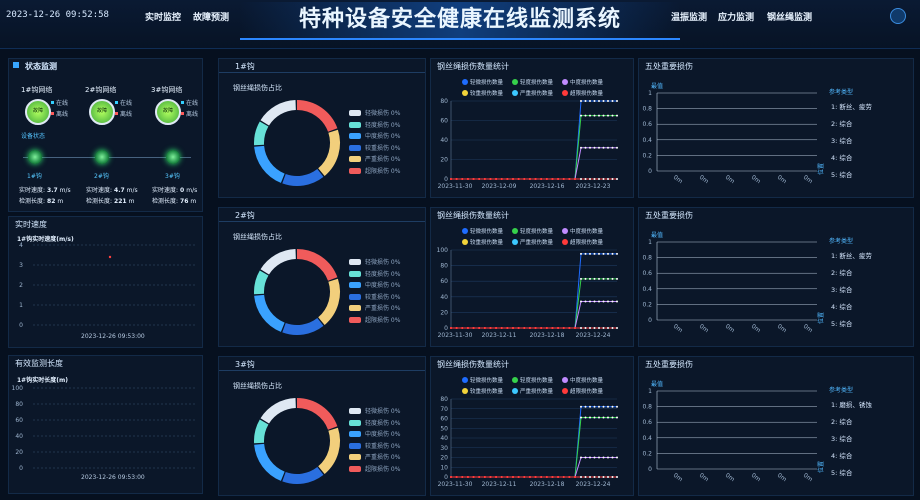 The height and width of the screenshot is (500, 920). I want to click on ref-item: 4: 综合, so click(842, 307).